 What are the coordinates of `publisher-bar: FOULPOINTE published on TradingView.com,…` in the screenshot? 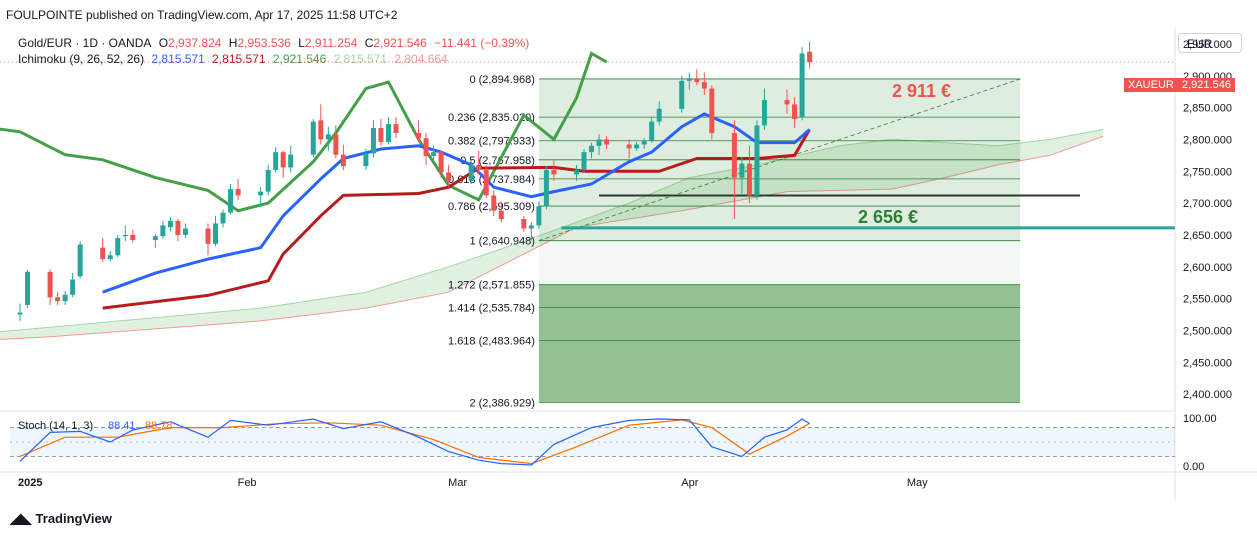 It's located at (628, 15).